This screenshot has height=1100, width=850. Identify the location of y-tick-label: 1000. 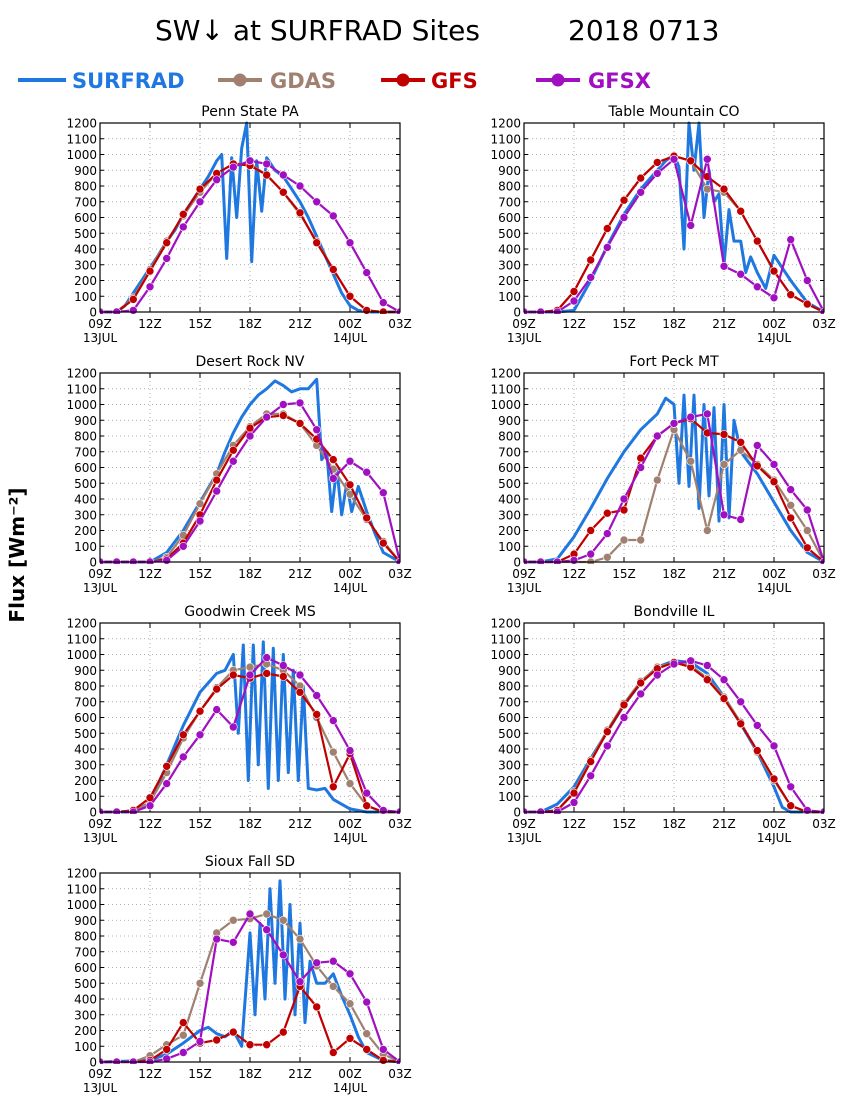
(81, 905).